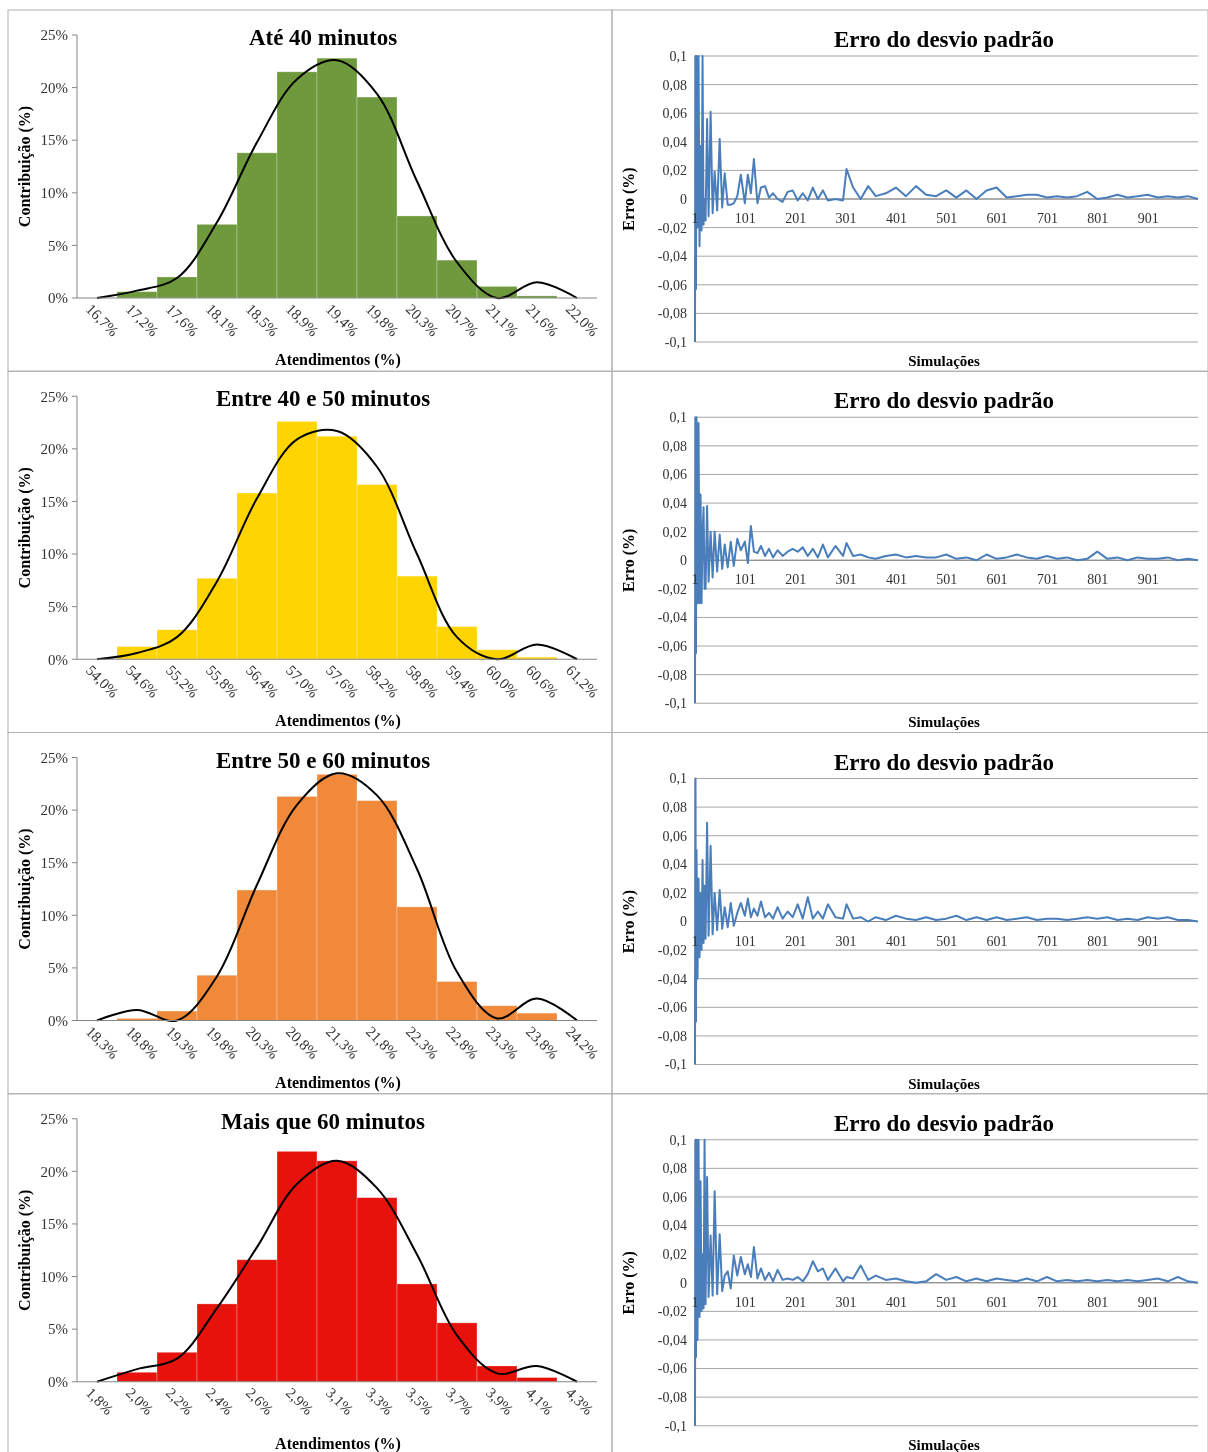 This screenshot has width=1208, height=1452. I want to click on chart-title: Até 40 minutos, so click(323, 37).